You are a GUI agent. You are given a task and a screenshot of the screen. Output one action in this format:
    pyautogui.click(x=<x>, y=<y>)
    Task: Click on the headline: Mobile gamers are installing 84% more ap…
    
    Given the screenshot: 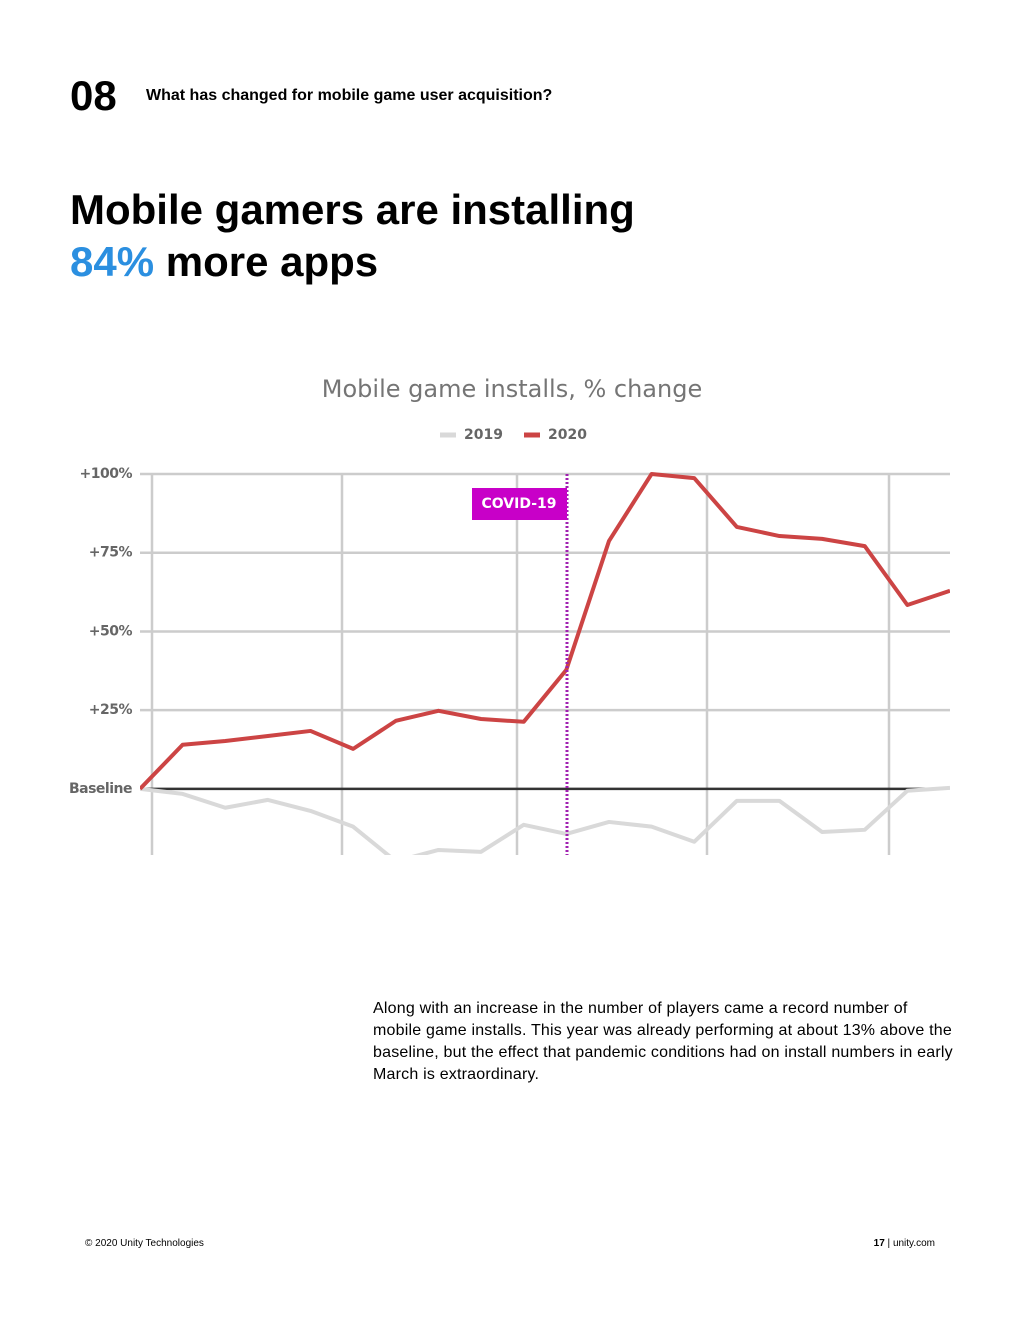 What is the action you would take?
    pyautogui.click(x=352, y=236)
    